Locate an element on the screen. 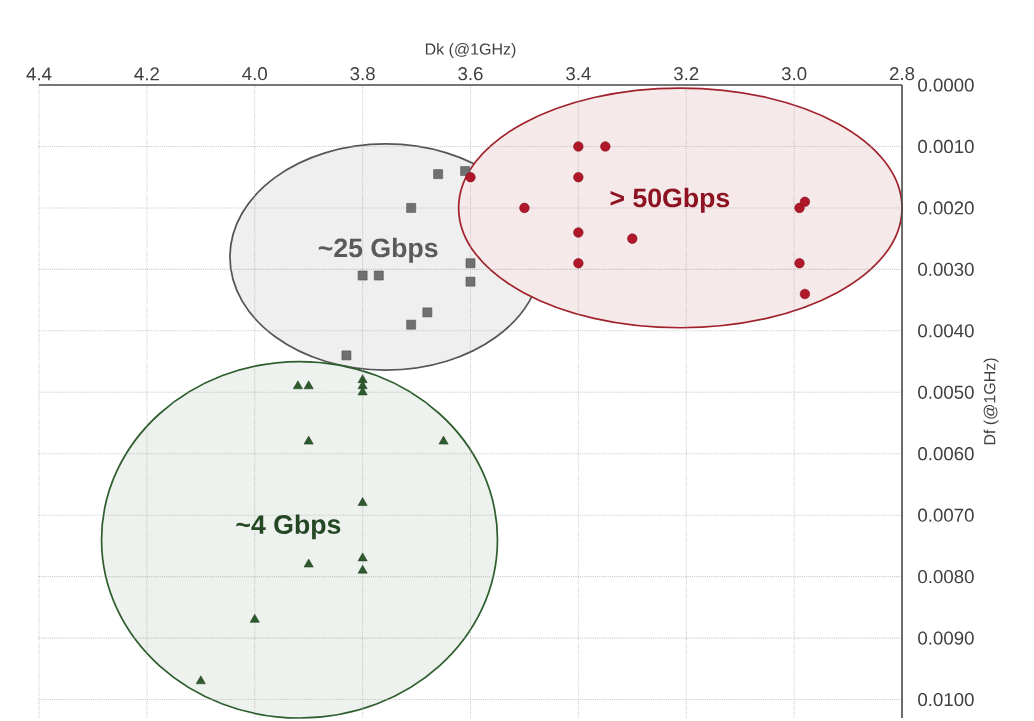  x-tick-label: 4.0 is located at coordinates (254, 74).